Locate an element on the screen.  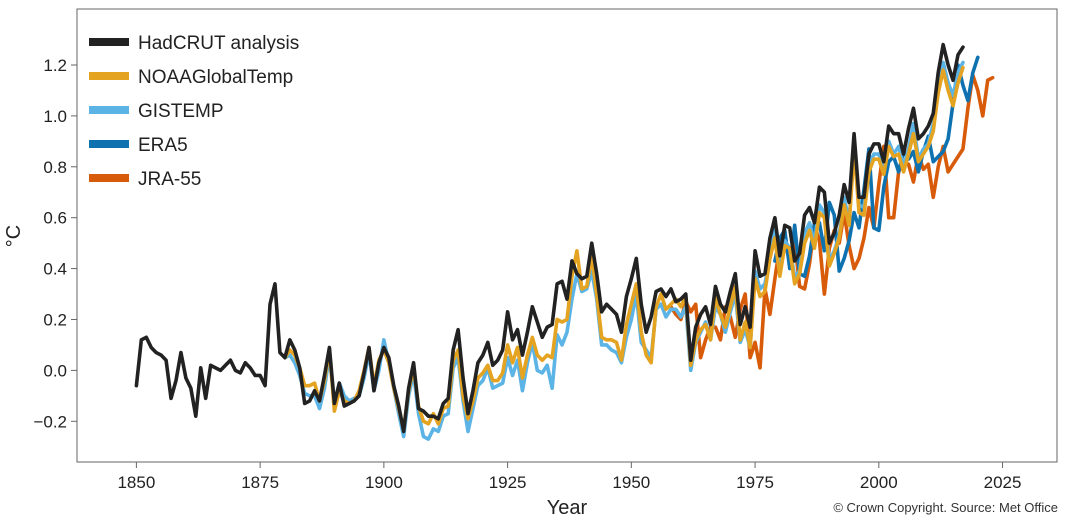
x-tick-label: 1850 is located at coordinates (136, 482).